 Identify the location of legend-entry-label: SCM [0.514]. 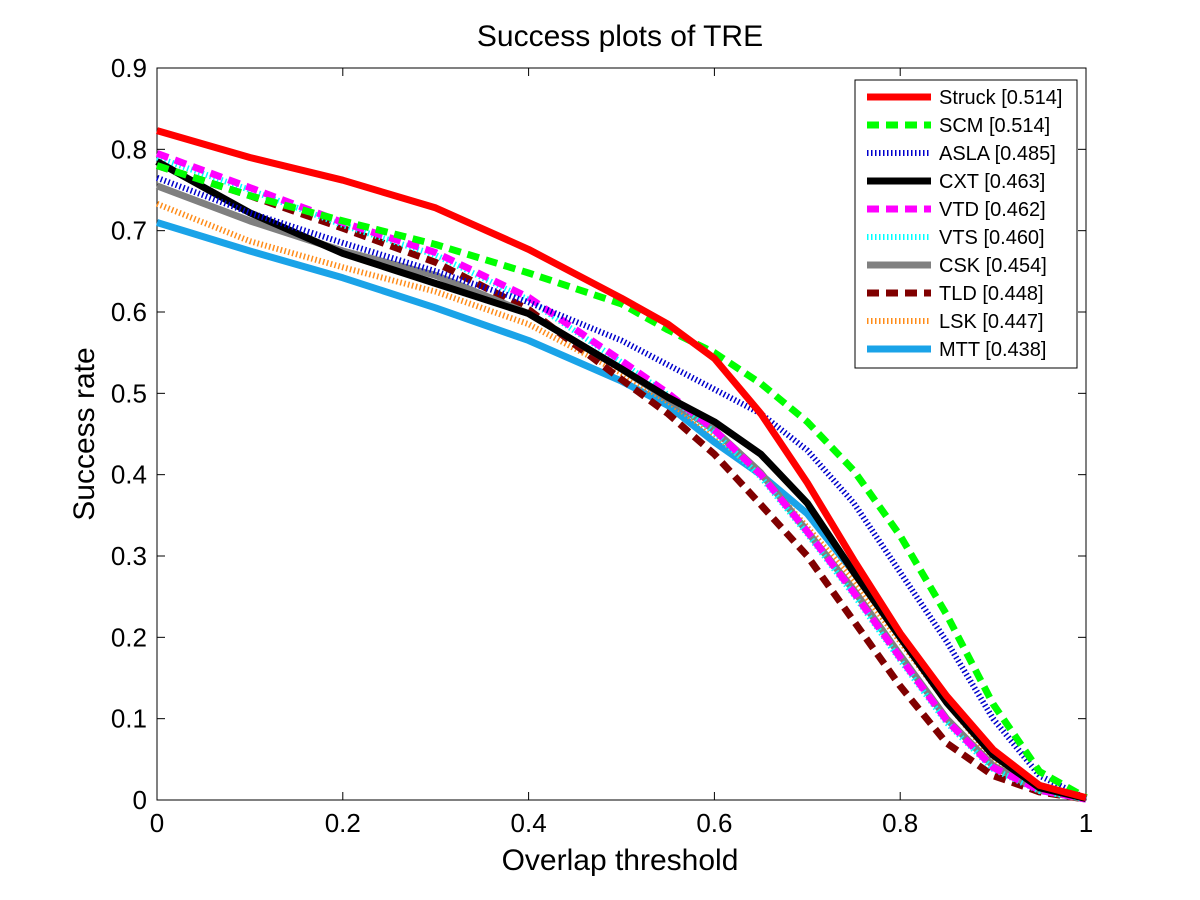
(994, 126).